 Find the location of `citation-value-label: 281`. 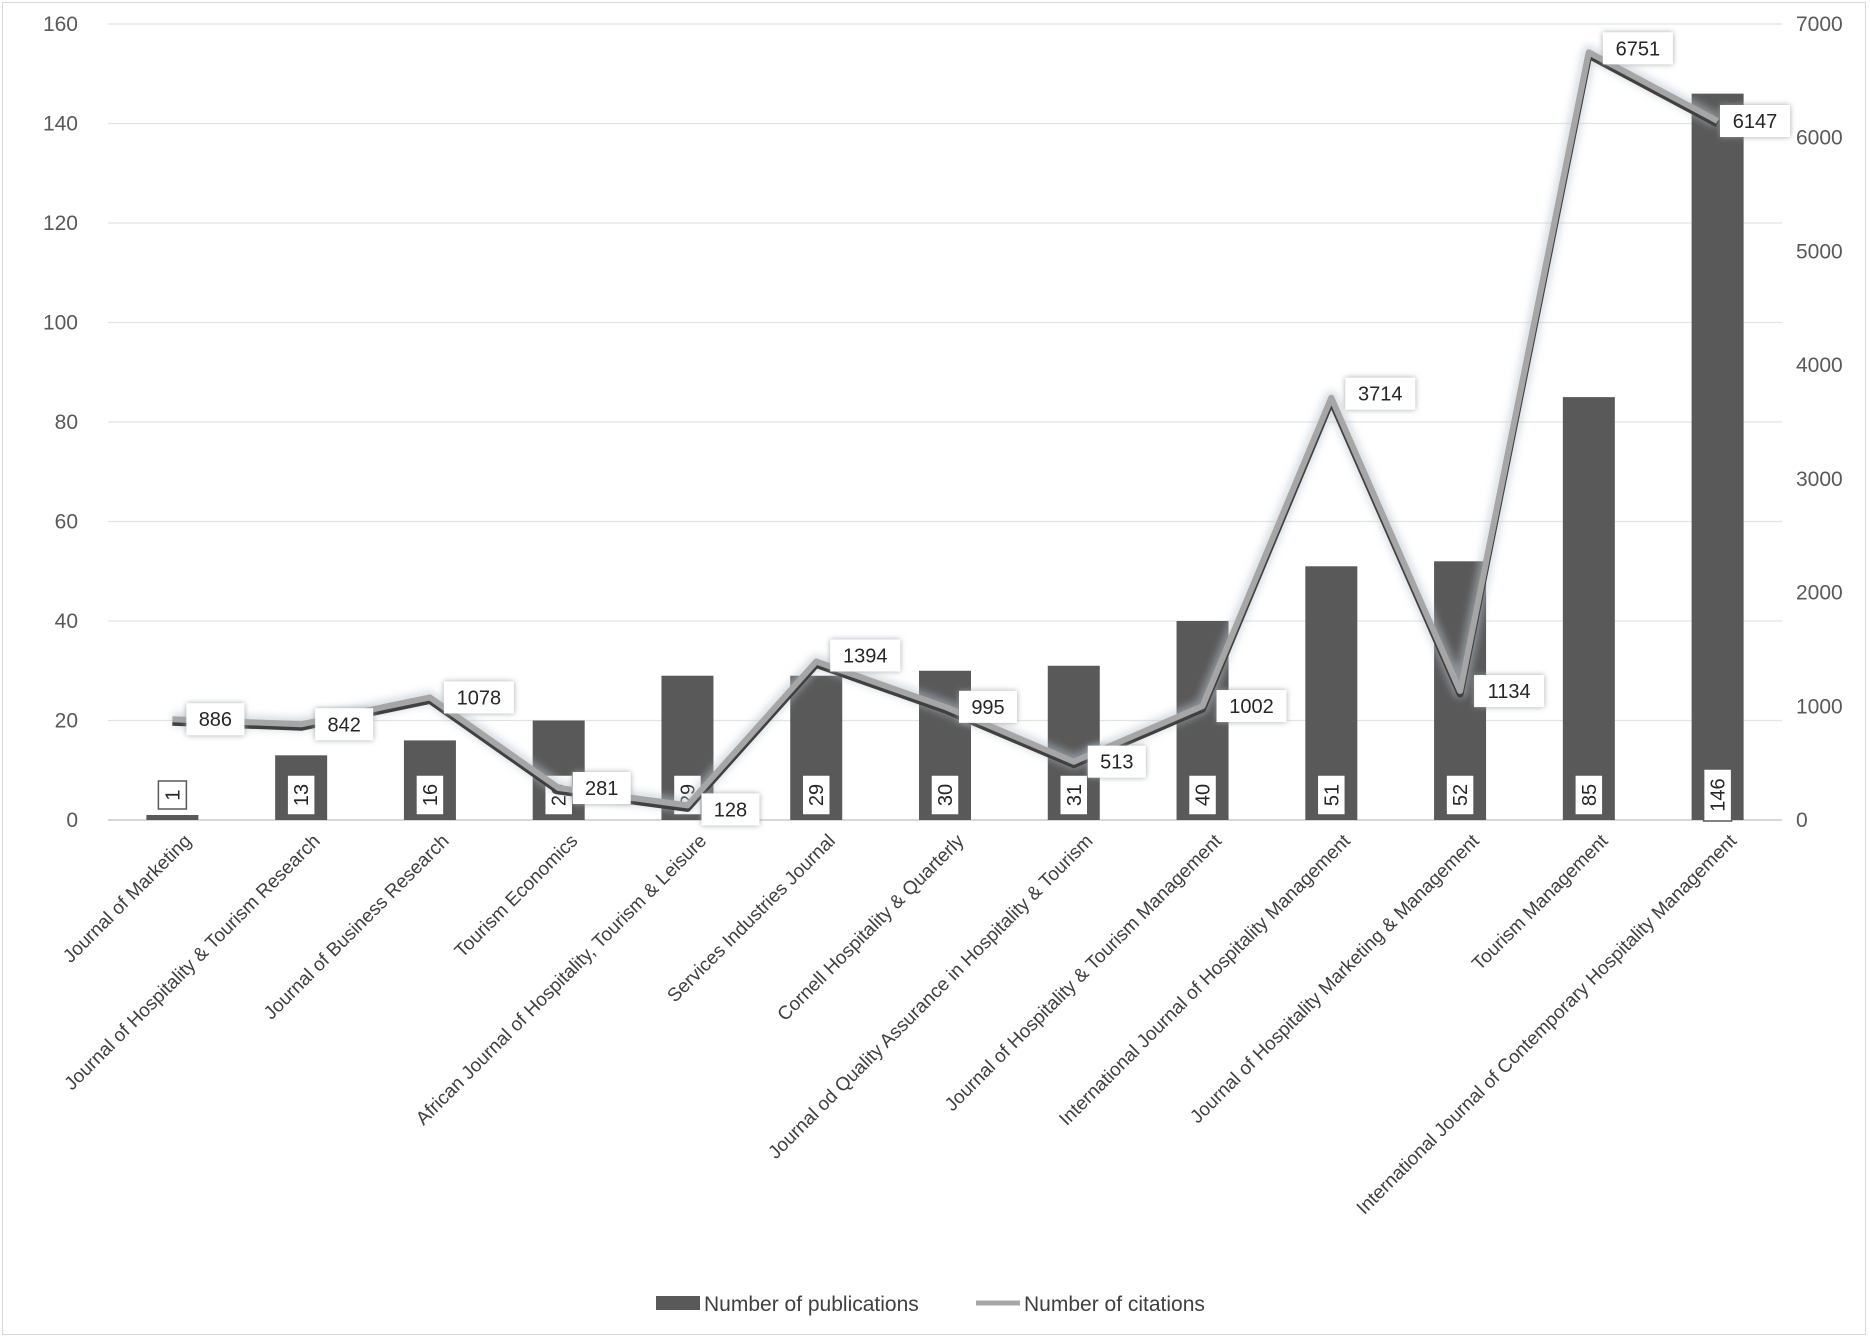

citation-value-label: 281 is located at coordinates (601, 789).